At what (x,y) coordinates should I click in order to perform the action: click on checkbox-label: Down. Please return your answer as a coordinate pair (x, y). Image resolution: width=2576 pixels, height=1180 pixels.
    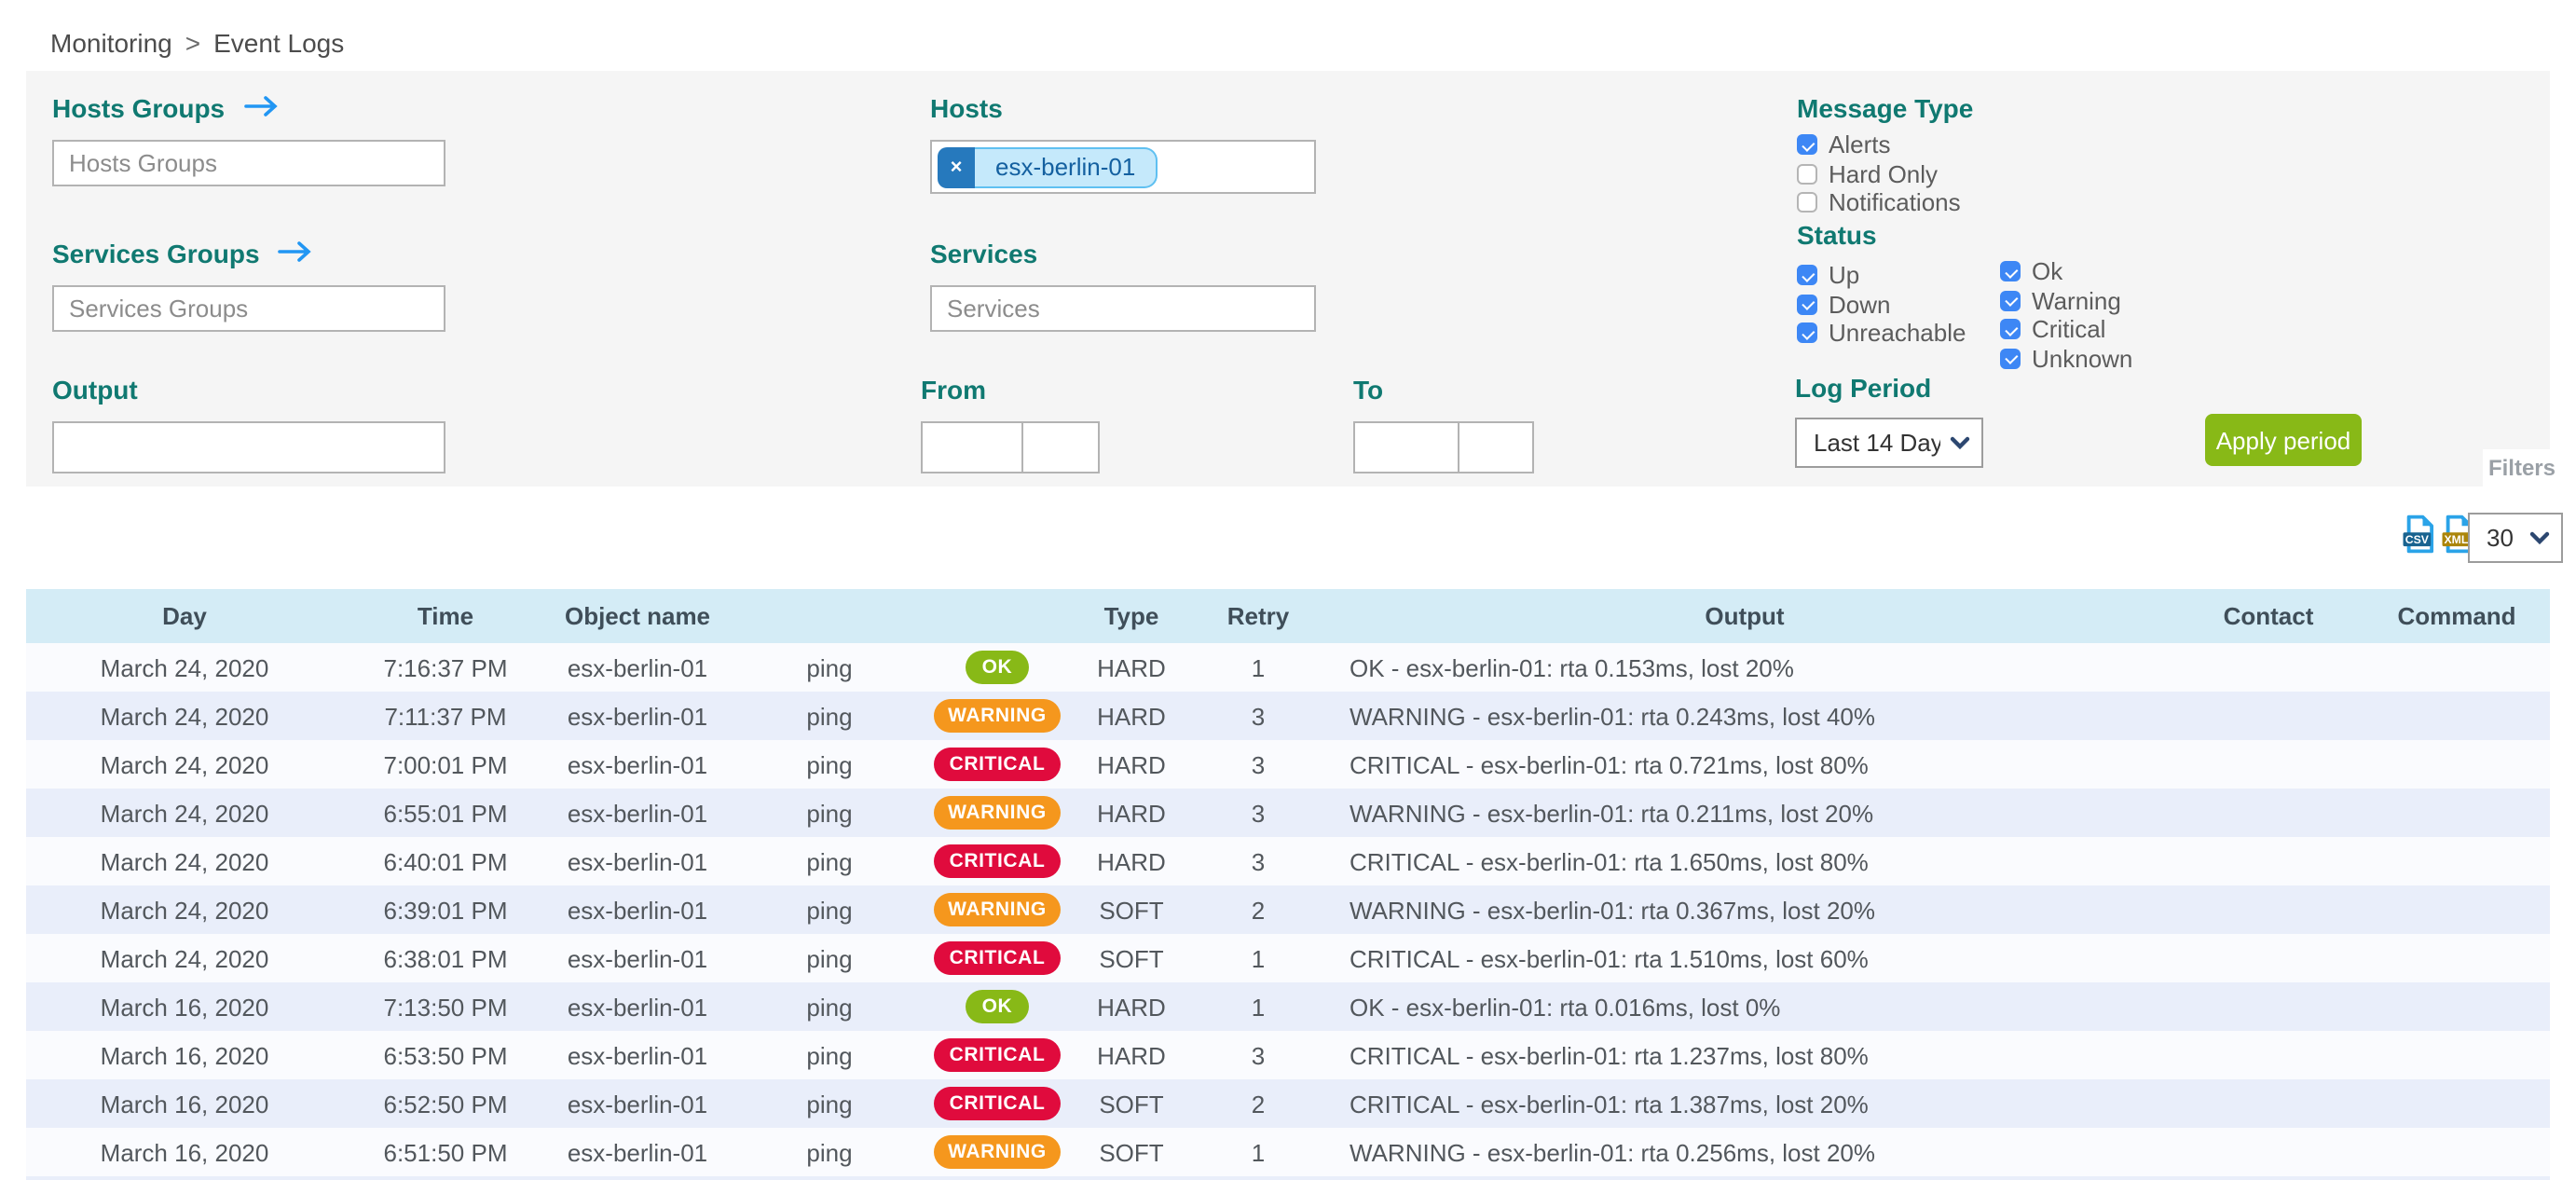
    Looking at the image, I should click on (1860, 304).